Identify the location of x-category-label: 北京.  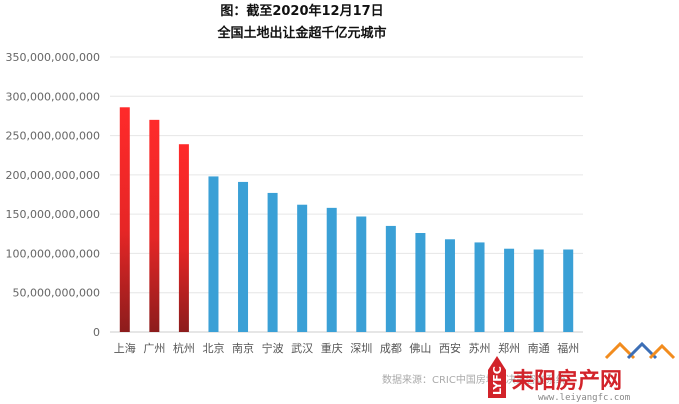
(213, 348).